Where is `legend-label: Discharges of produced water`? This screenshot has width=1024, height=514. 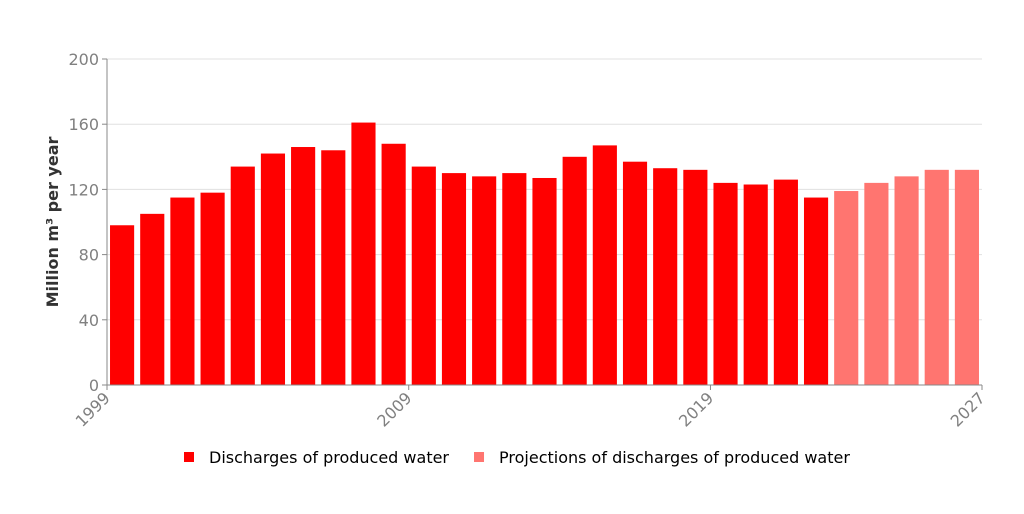 legend-label: Discharges of produced water is located at coordinates (329, 457).